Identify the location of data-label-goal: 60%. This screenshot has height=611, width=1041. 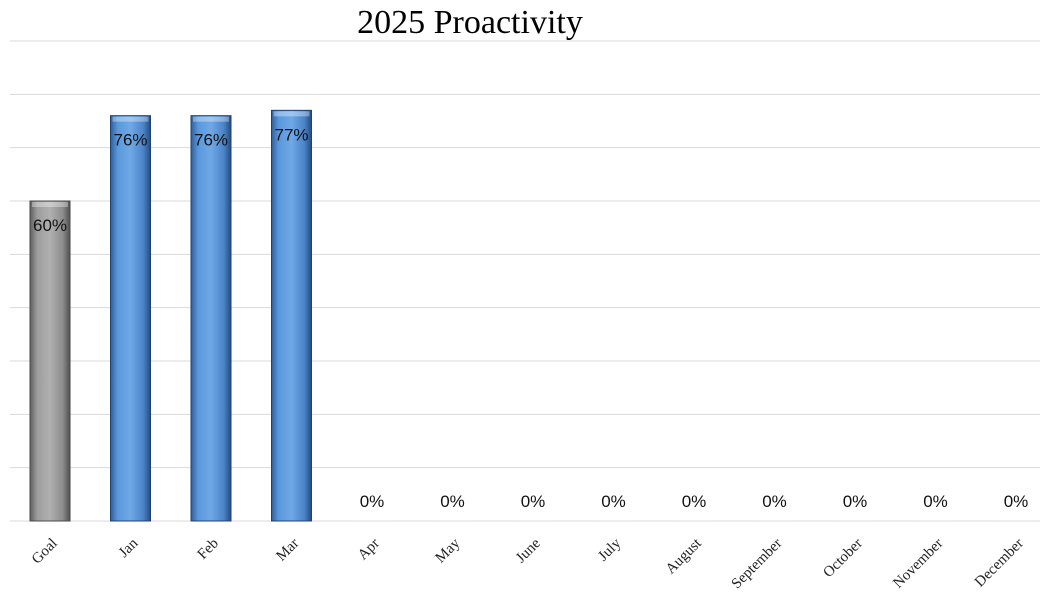
(50, 225).